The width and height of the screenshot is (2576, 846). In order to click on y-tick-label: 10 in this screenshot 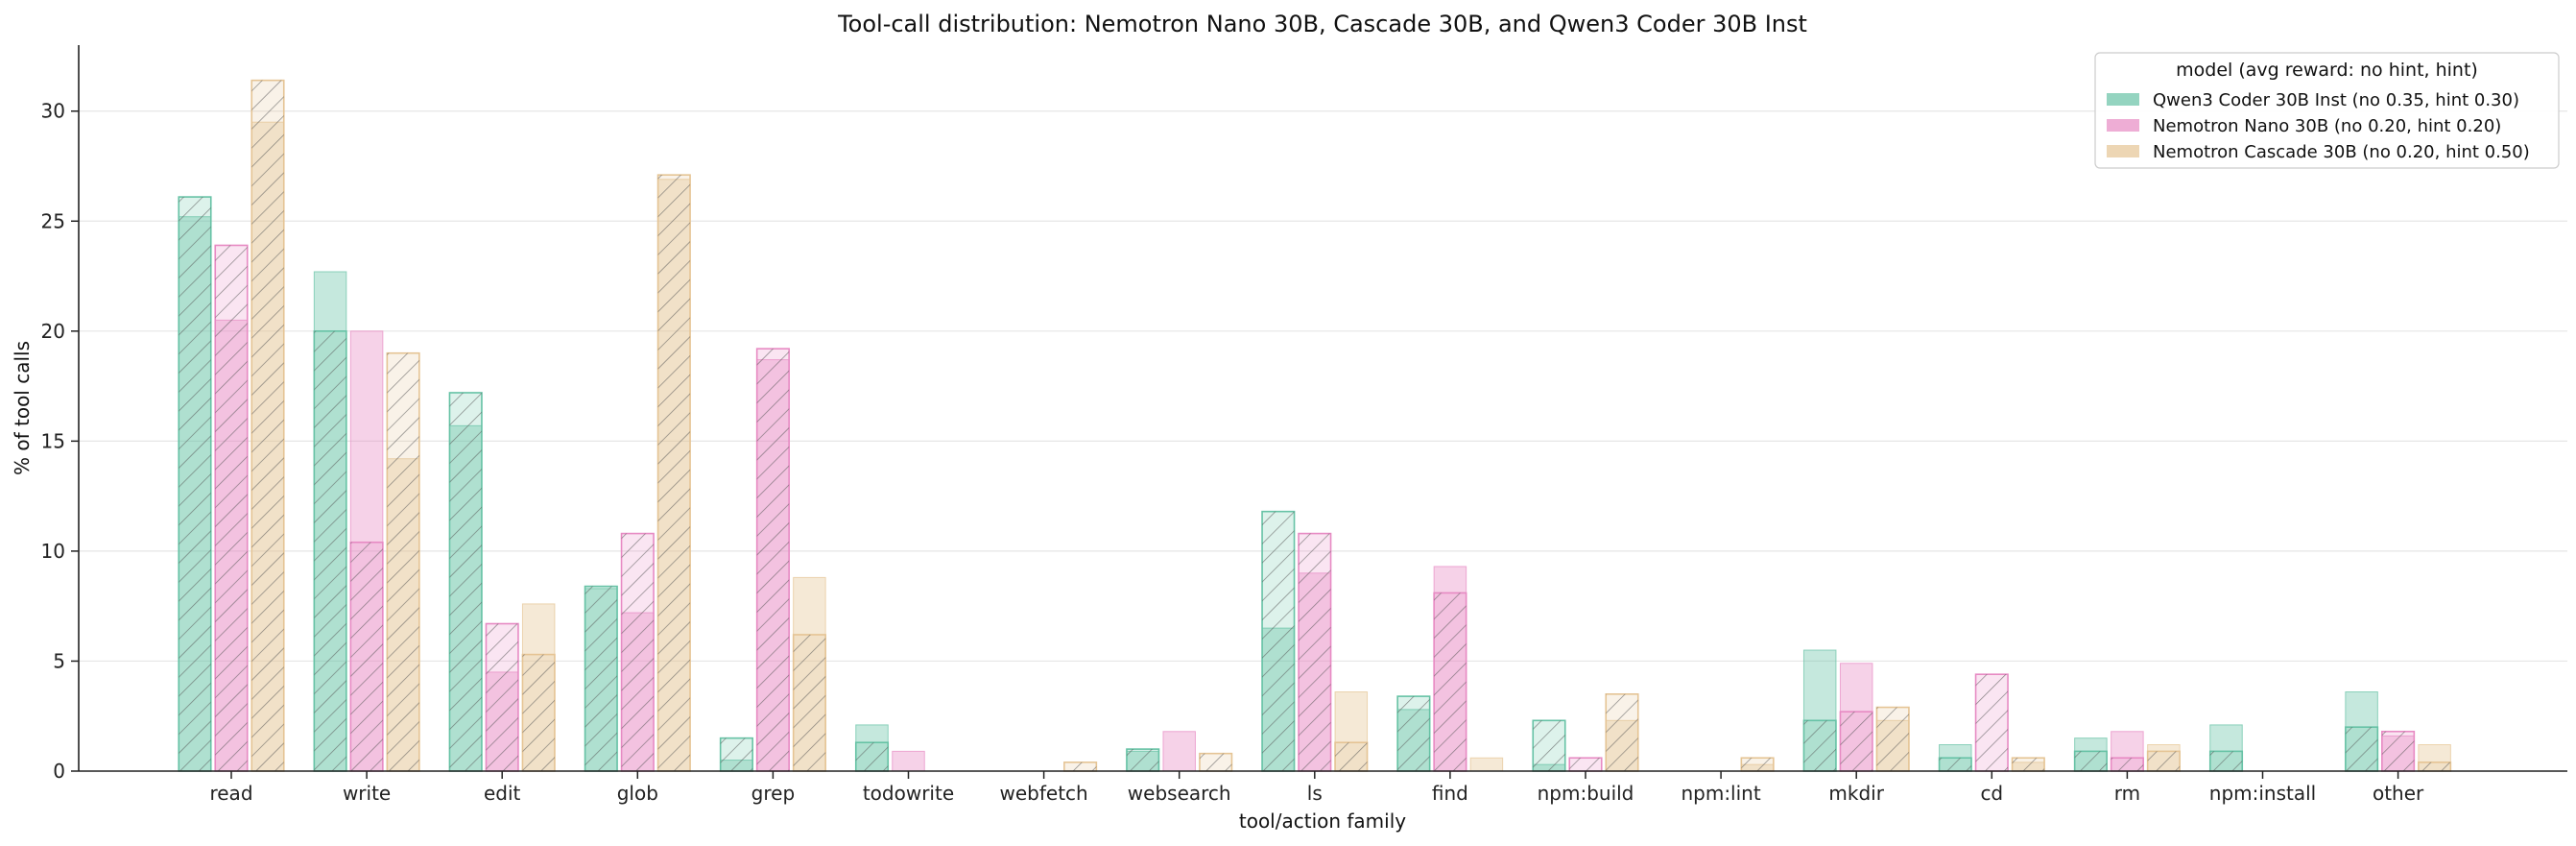, I will do `click(53, 551)`.